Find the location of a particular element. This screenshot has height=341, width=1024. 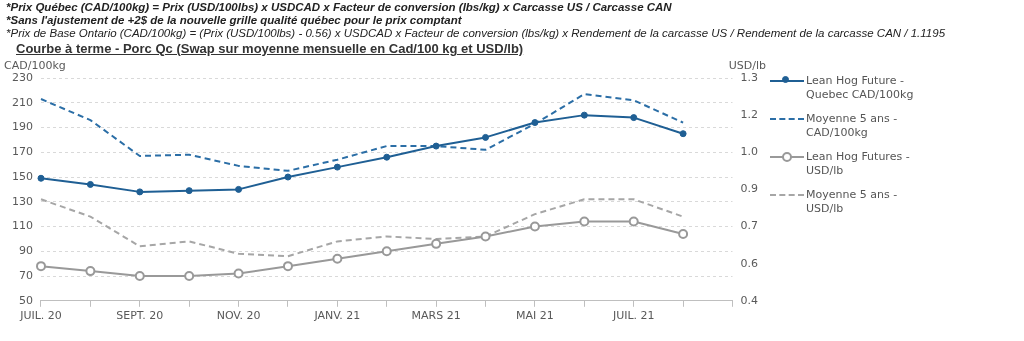

legend-label: Moyenne 5 ans - CAD/100kg is located at coordinates (852, 126).